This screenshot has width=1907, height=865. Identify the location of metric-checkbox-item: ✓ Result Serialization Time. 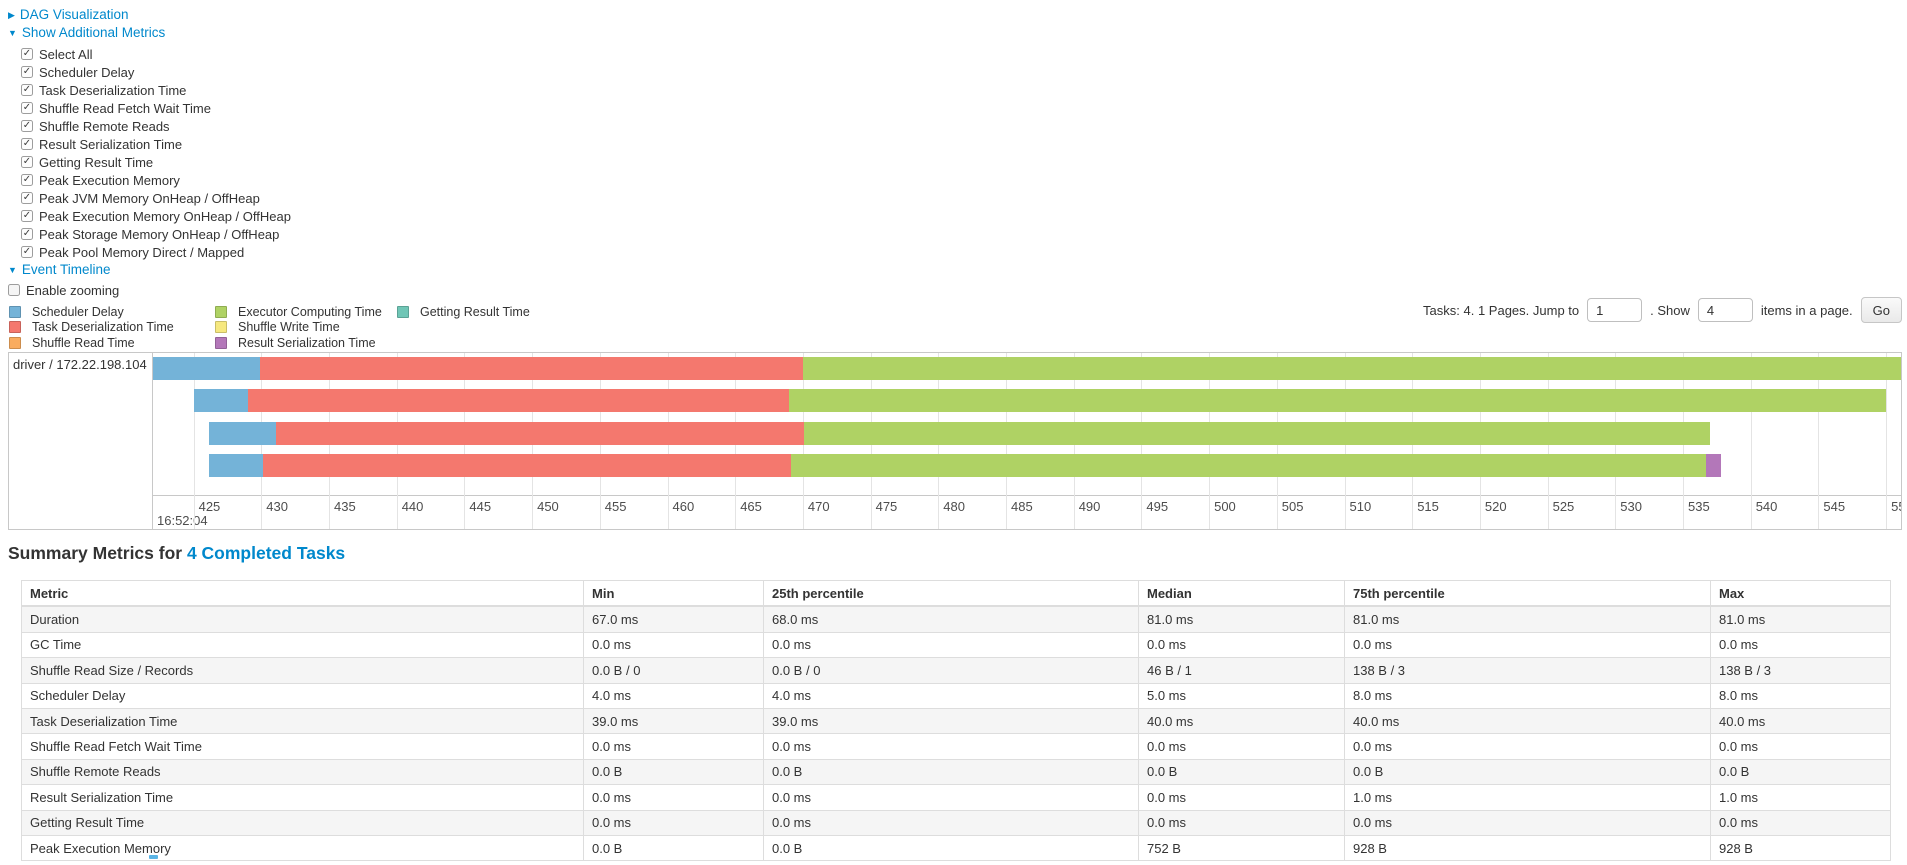
(156, 144).